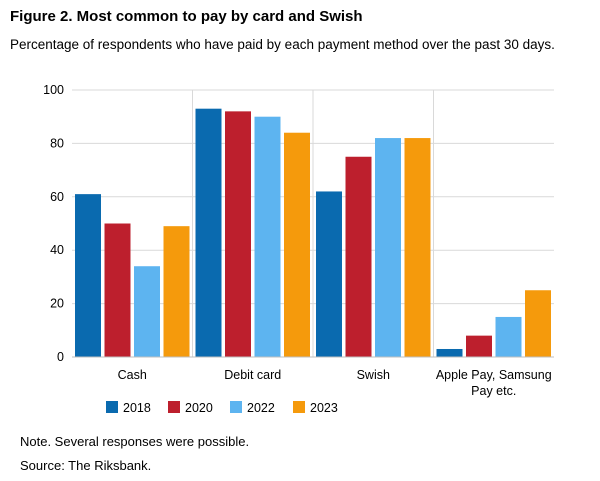 This screenshot has height=481, width=600. Describe the element at coordinates (137, 408) in the screenshot. I see `legend-label-2018: 2018` at that location.